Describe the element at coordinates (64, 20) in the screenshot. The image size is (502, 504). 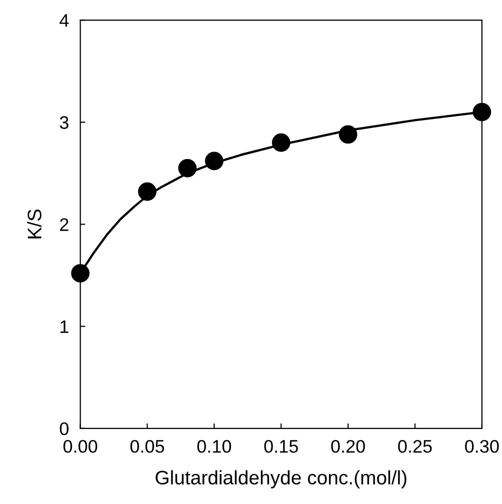
I see `y-tick-label: 4` at that location.